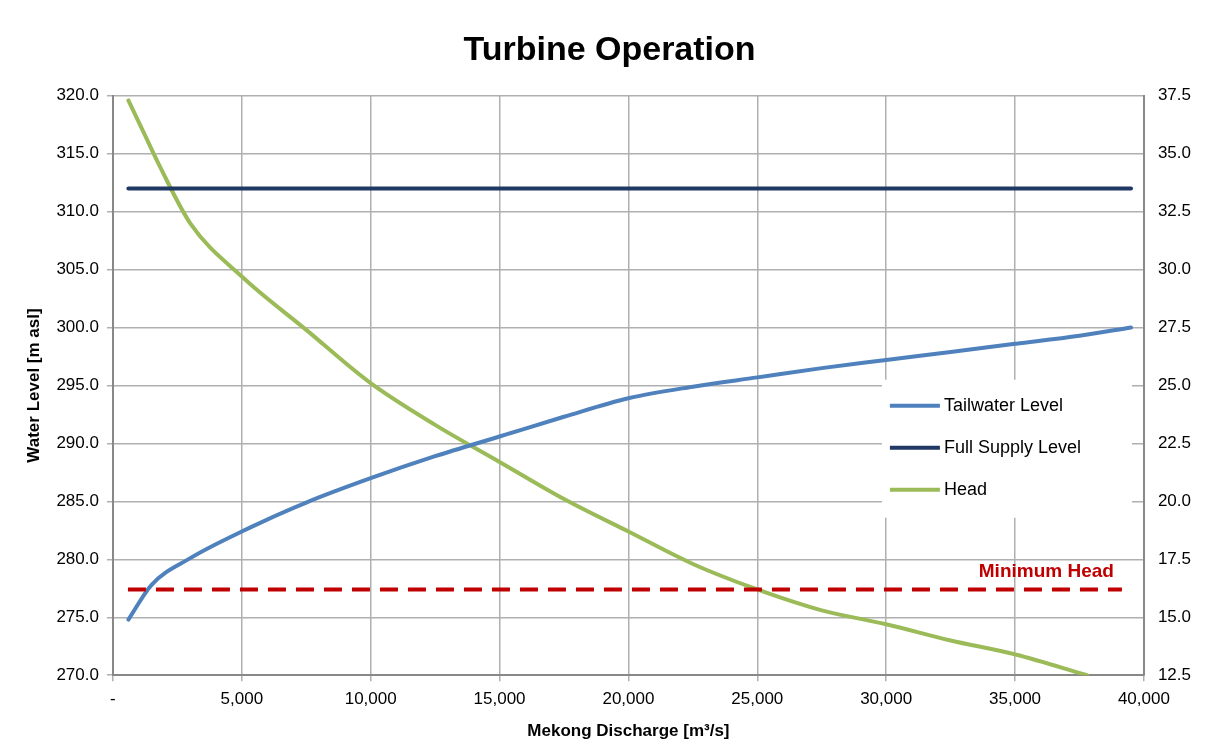  What do you see at coordinates (1012, 446) in the screenshot?
I see `legend-label: Full Supply Level` at bounding box center [1012, 446].